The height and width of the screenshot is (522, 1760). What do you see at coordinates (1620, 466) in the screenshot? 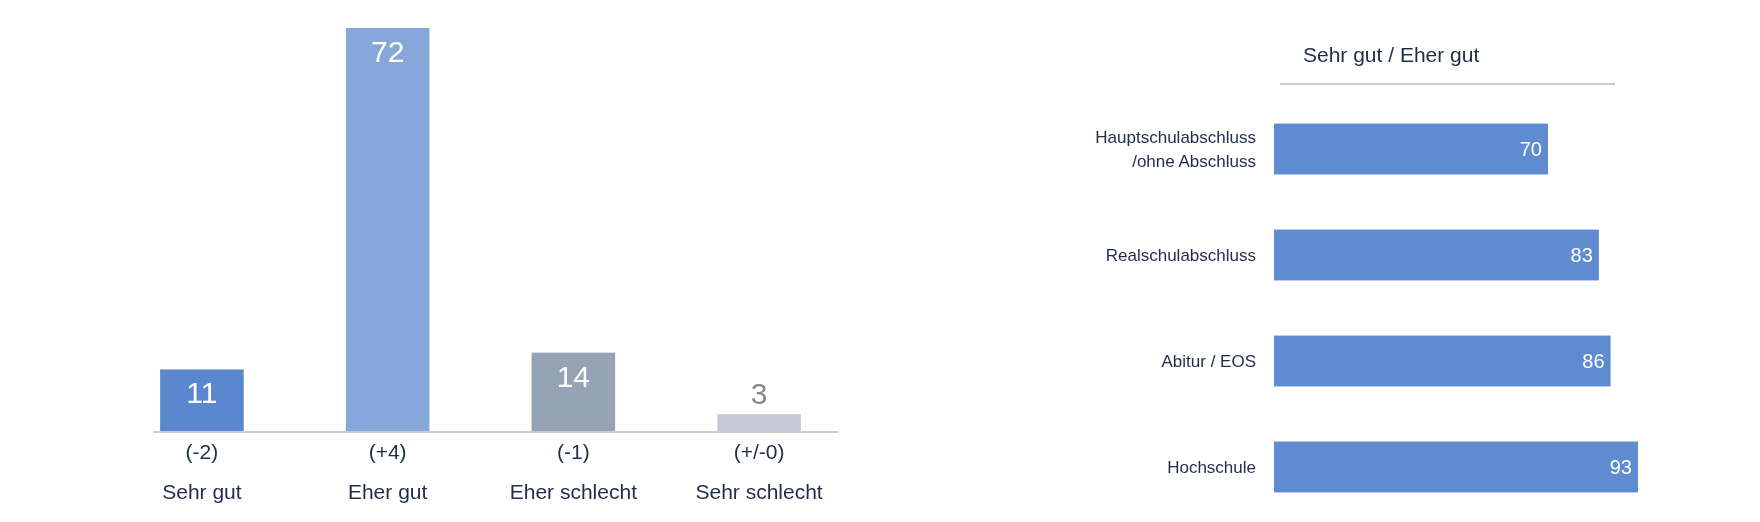
I see `data-label: 93` at bounding box center [1620, 466].